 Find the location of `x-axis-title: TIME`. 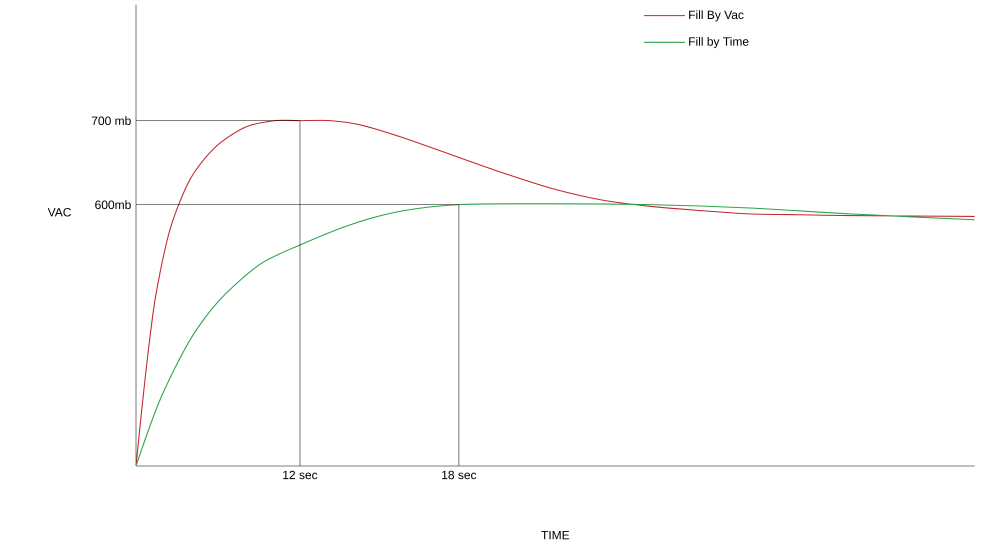

x-axis-title: TIME is located at coordinates (555, 535).